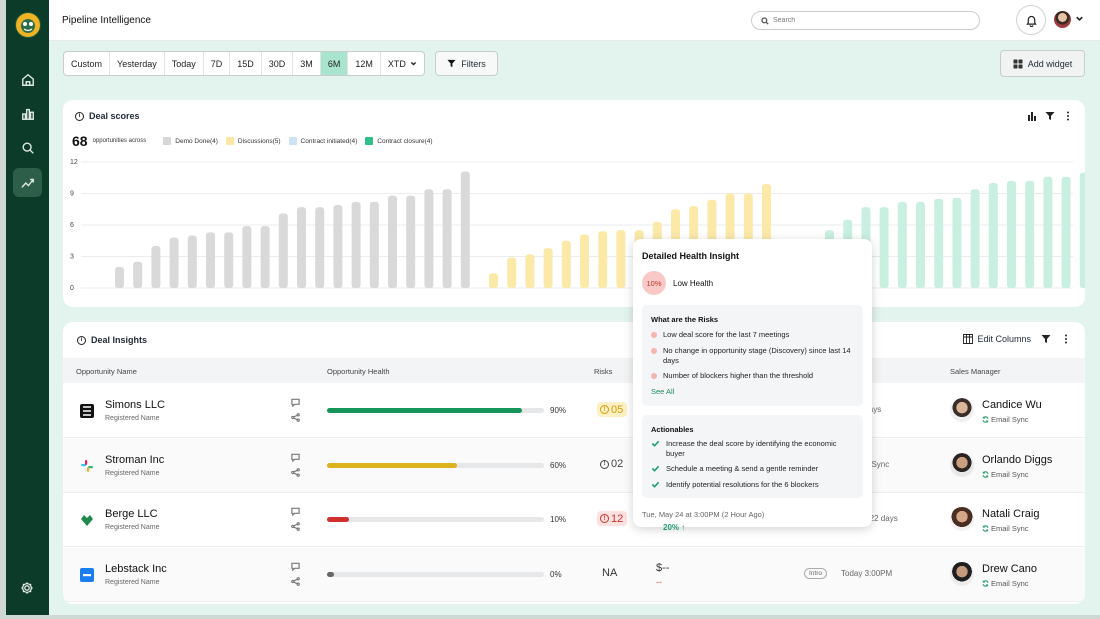  What do you see at coordinates (612, 409) in the screenshot?
I see `risk-badge: ! 05` at bounding box center [612, 409].